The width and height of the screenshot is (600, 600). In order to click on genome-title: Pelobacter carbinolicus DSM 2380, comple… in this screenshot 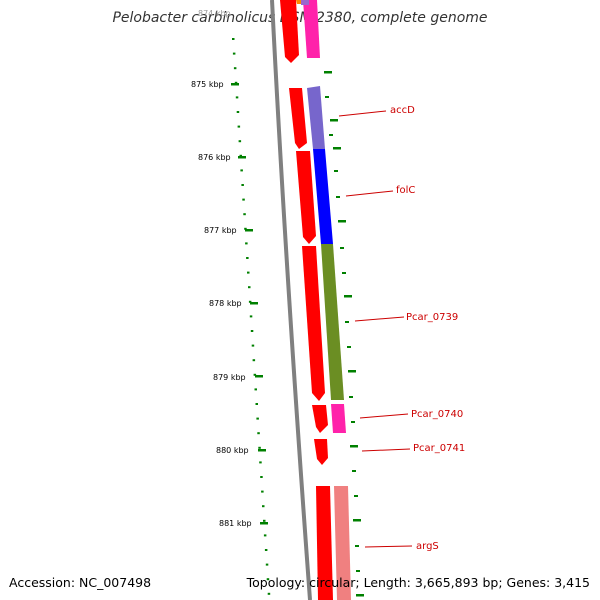, I will do `click(300, 18)`.